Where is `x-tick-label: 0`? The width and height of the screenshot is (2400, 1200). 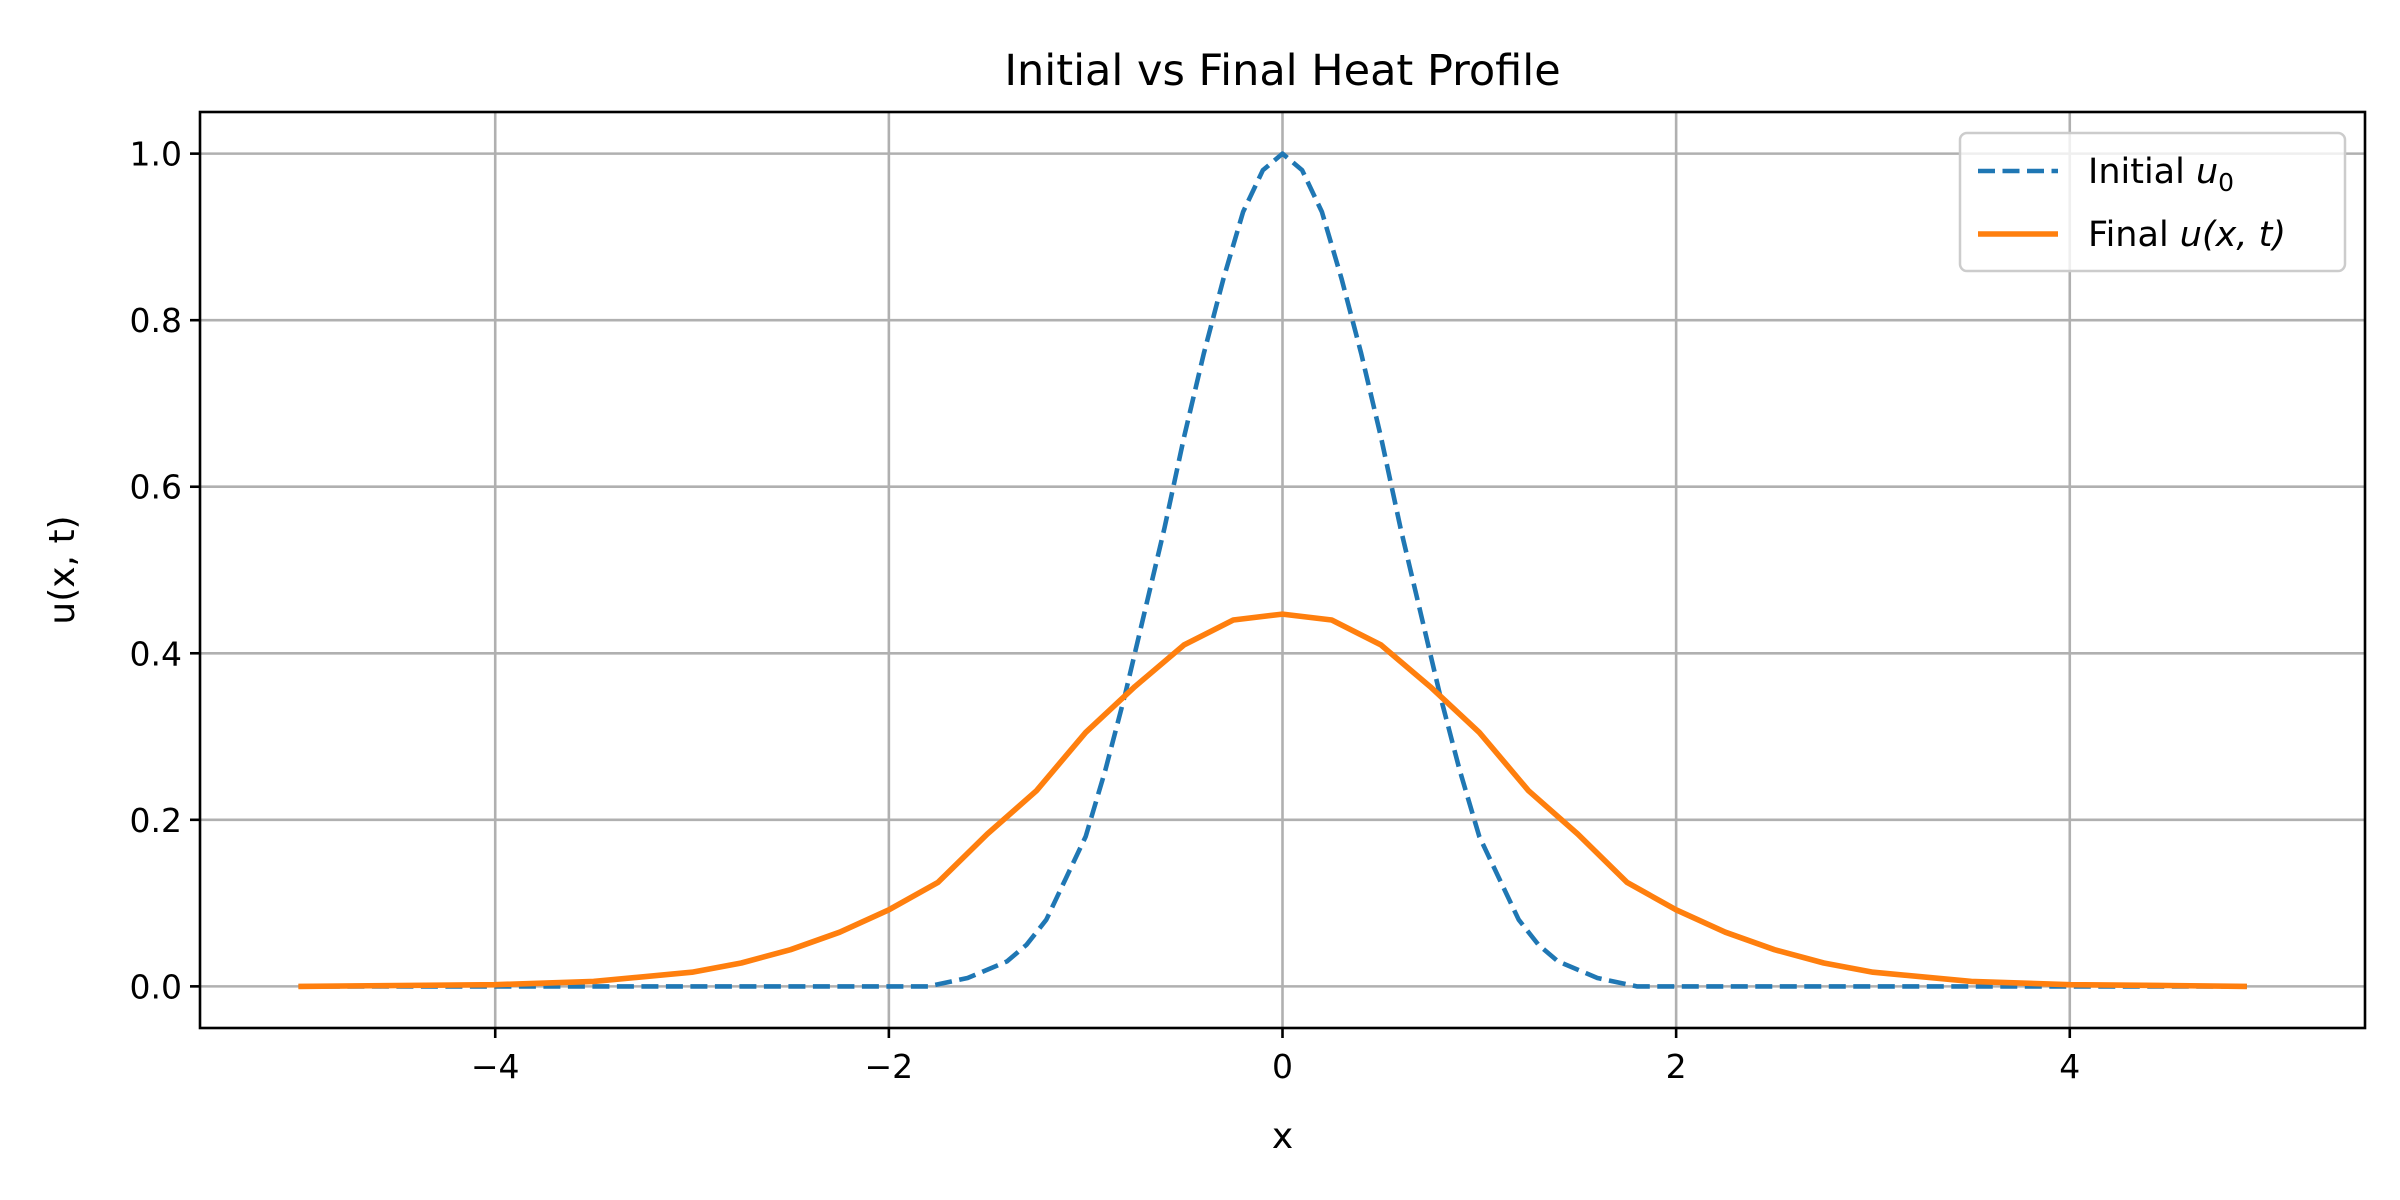
x-tick-label: 0 is located at coordinates (1282, 1066).